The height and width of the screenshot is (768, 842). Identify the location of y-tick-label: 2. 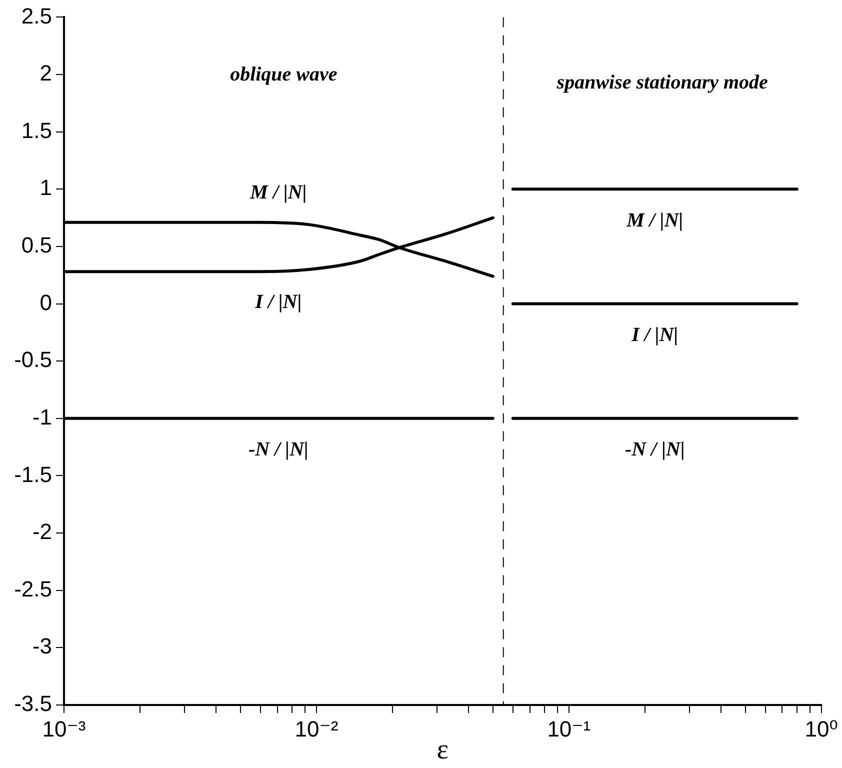
(46, 73).